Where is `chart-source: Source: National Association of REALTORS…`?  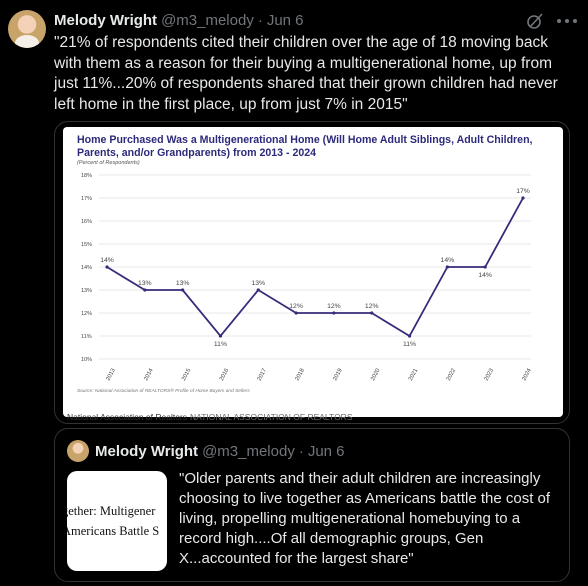
chart-source: Source: National Association of REALTORS… is located at coordinates (163, 390).